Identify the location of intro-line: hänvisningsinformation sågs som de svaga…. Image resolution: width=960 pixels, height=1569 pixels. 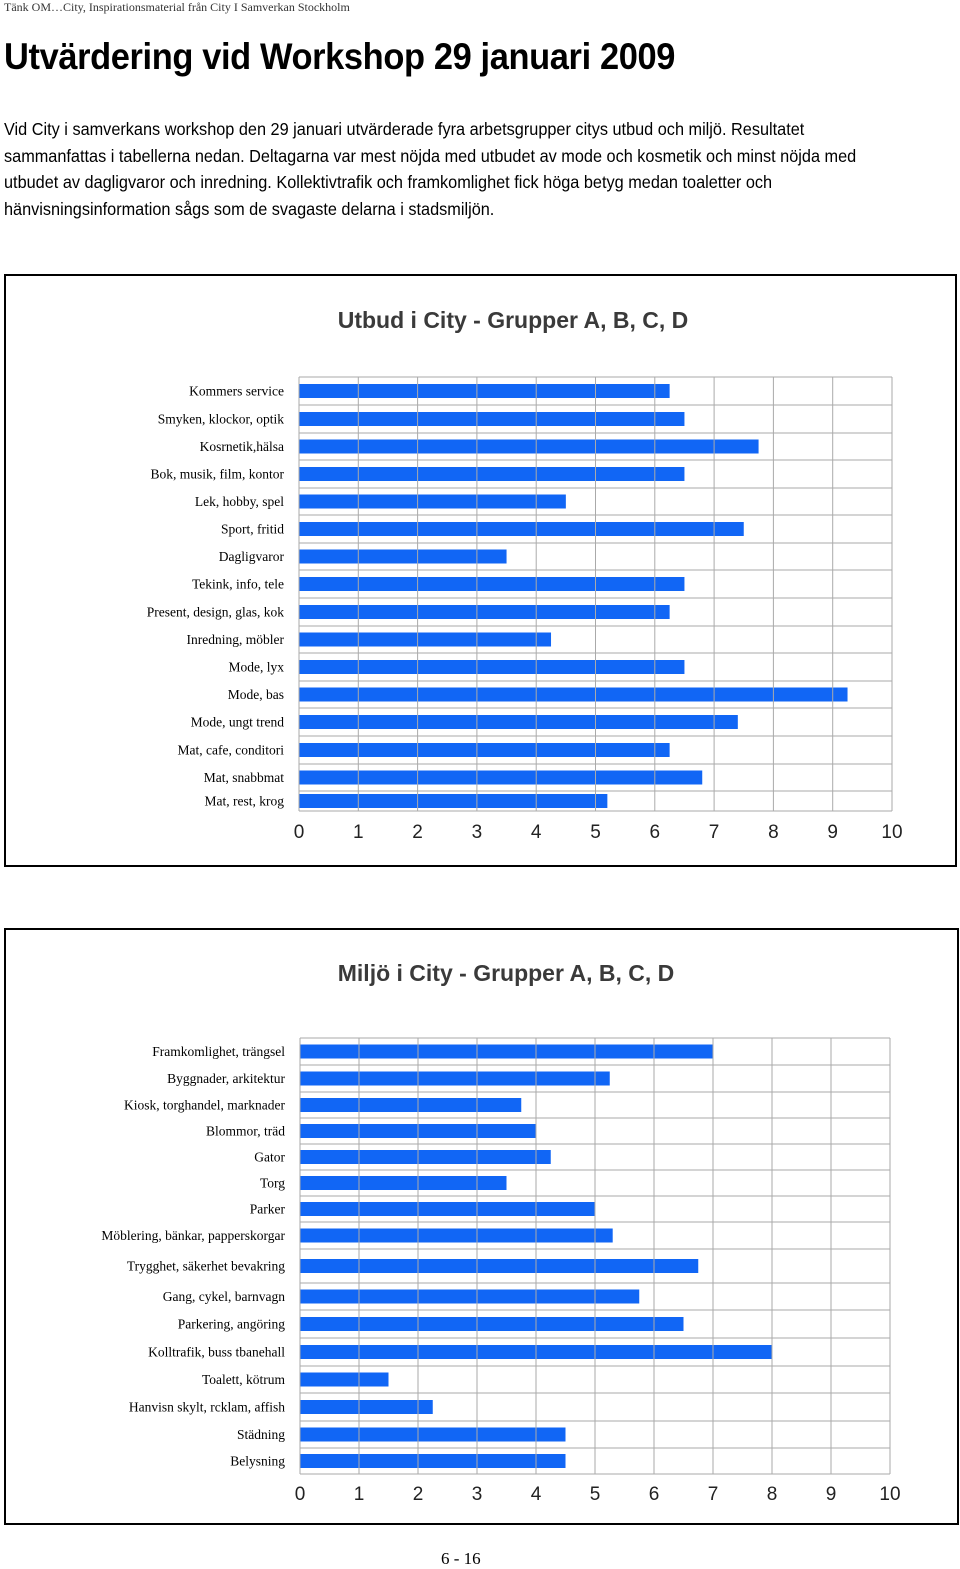
(249, 209).